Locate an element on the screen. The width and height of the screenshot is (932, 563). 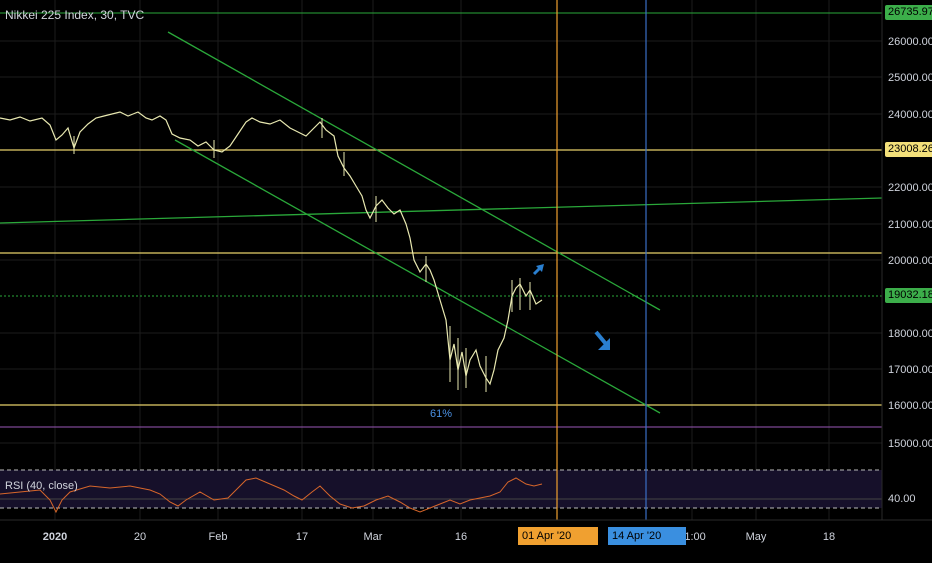
time-badge-blue: 14 Apr '20 20:00 is located at coordinates (647, 543).